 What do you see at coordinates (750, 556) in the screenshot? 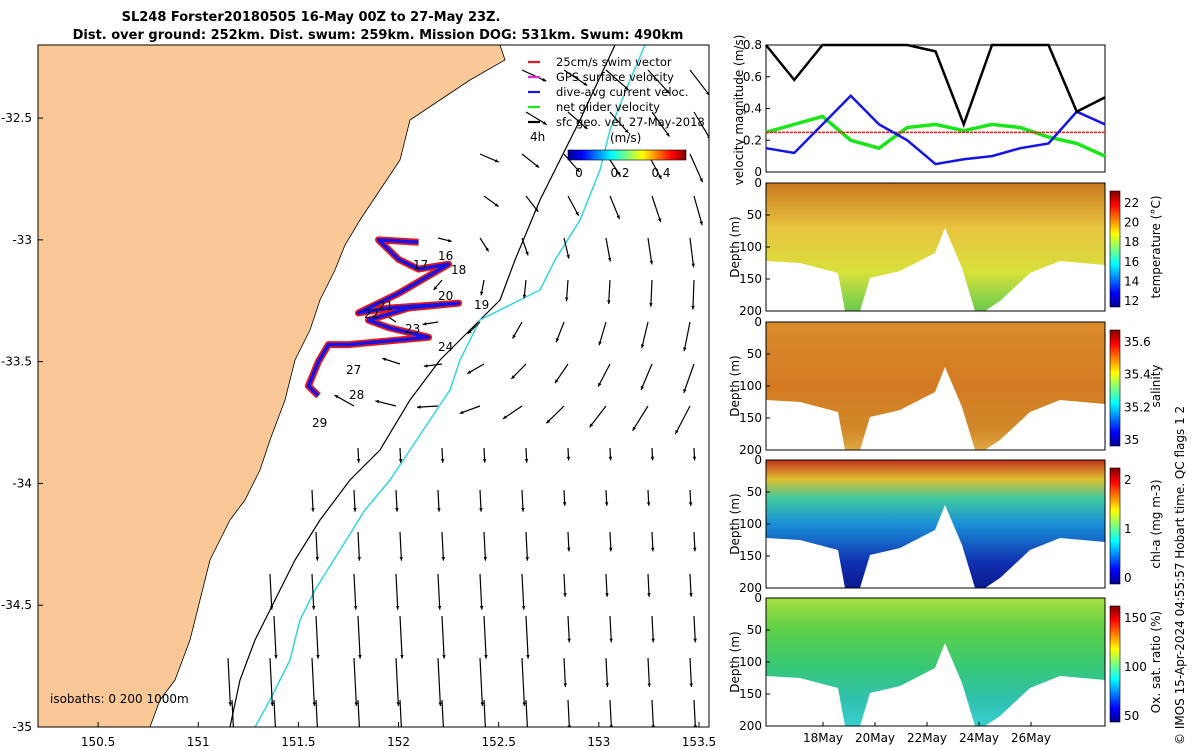
I see `depth-tick-label: 150` at bounding box center [750, 556].